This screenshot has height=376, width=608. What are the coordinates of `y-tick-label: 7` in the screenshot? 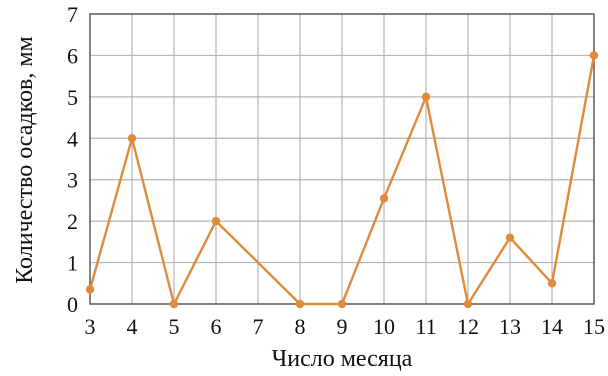 It's located at (72, 14).